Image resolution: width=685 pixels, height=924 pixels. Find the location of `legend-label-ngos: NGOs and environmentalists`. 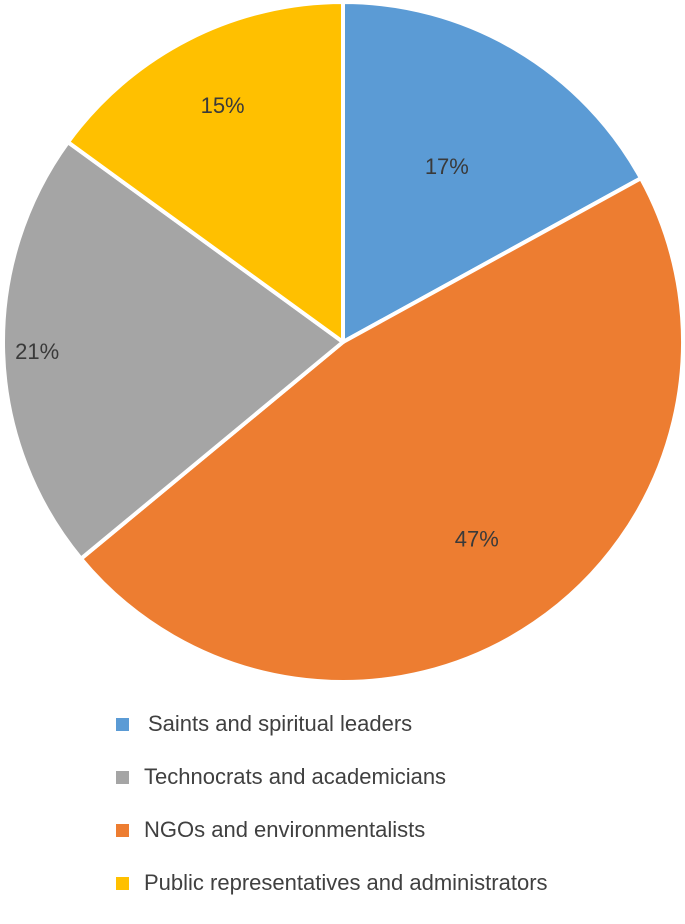

legend-label-ngos: NGOs and environmentalists is located at coordinates (285, 829).